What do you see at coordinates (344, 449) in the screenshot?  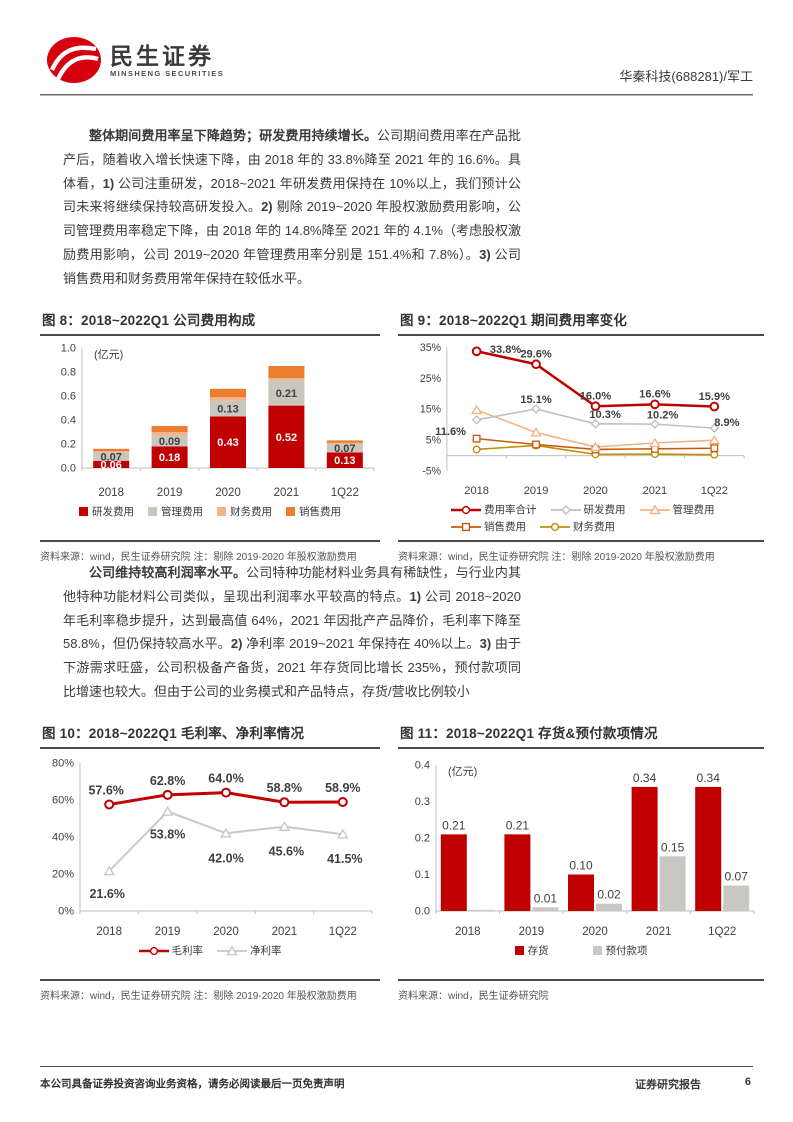 I see `svg-text: 0.07` at bounding box center [344, 449].